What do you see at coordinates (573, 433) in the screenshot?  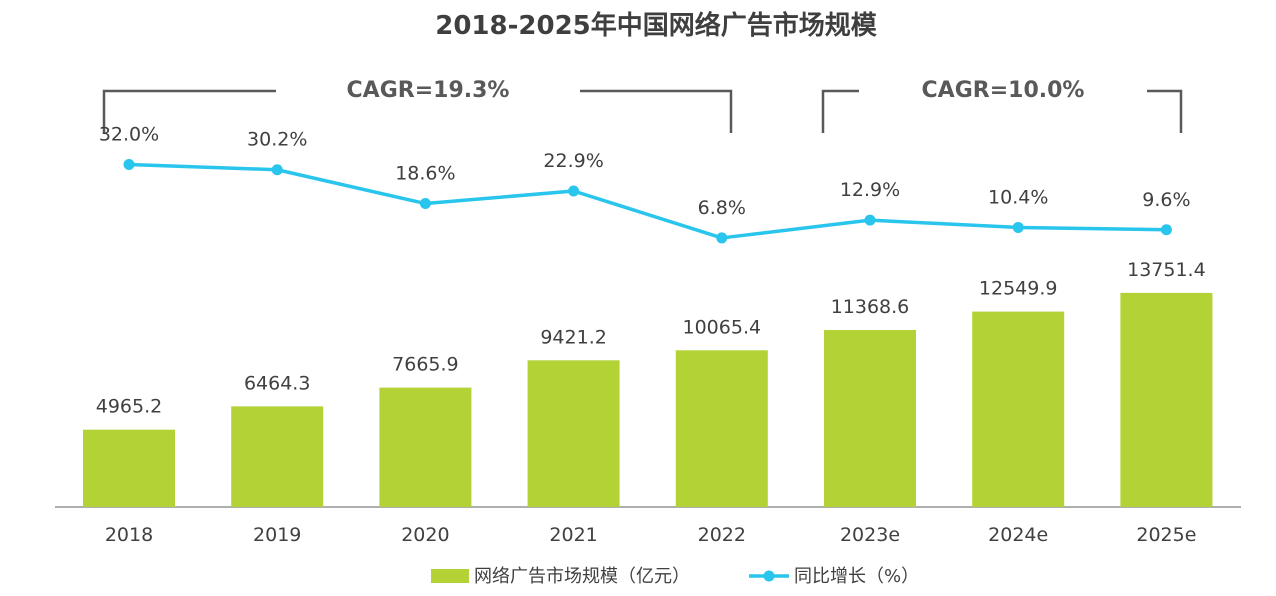 I see `bar-2021` at bounding box center [573, 433].